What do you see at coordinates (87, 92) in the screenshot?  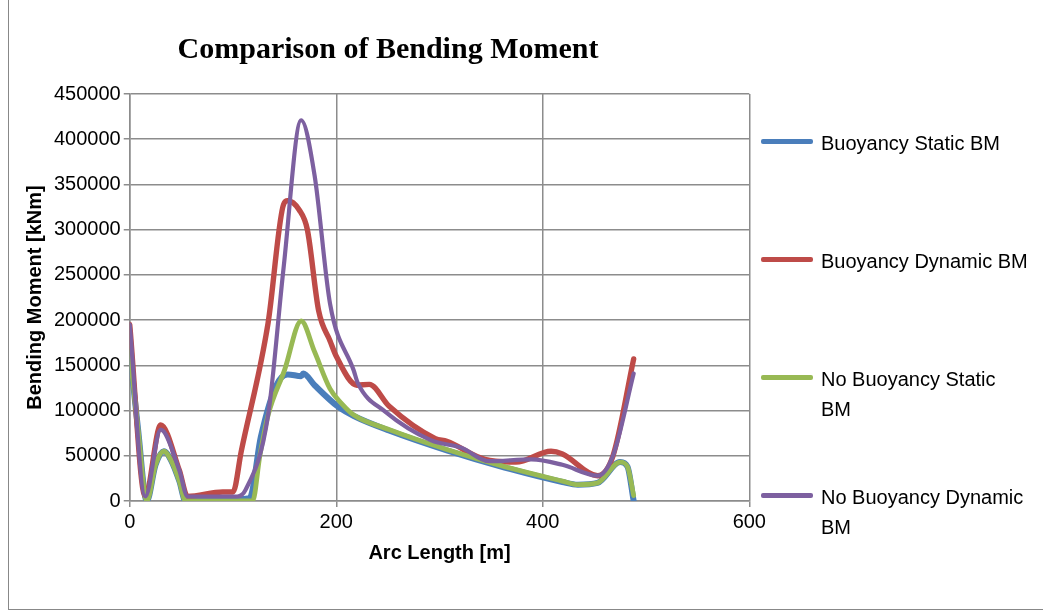 I see `y-tick-label: 450000` at bounding box center [87, 92].